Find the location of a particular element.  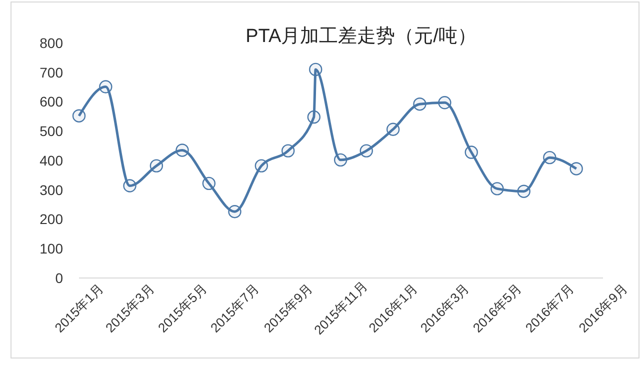

y-tick-label: 500 is located at coordinates (52, 131).